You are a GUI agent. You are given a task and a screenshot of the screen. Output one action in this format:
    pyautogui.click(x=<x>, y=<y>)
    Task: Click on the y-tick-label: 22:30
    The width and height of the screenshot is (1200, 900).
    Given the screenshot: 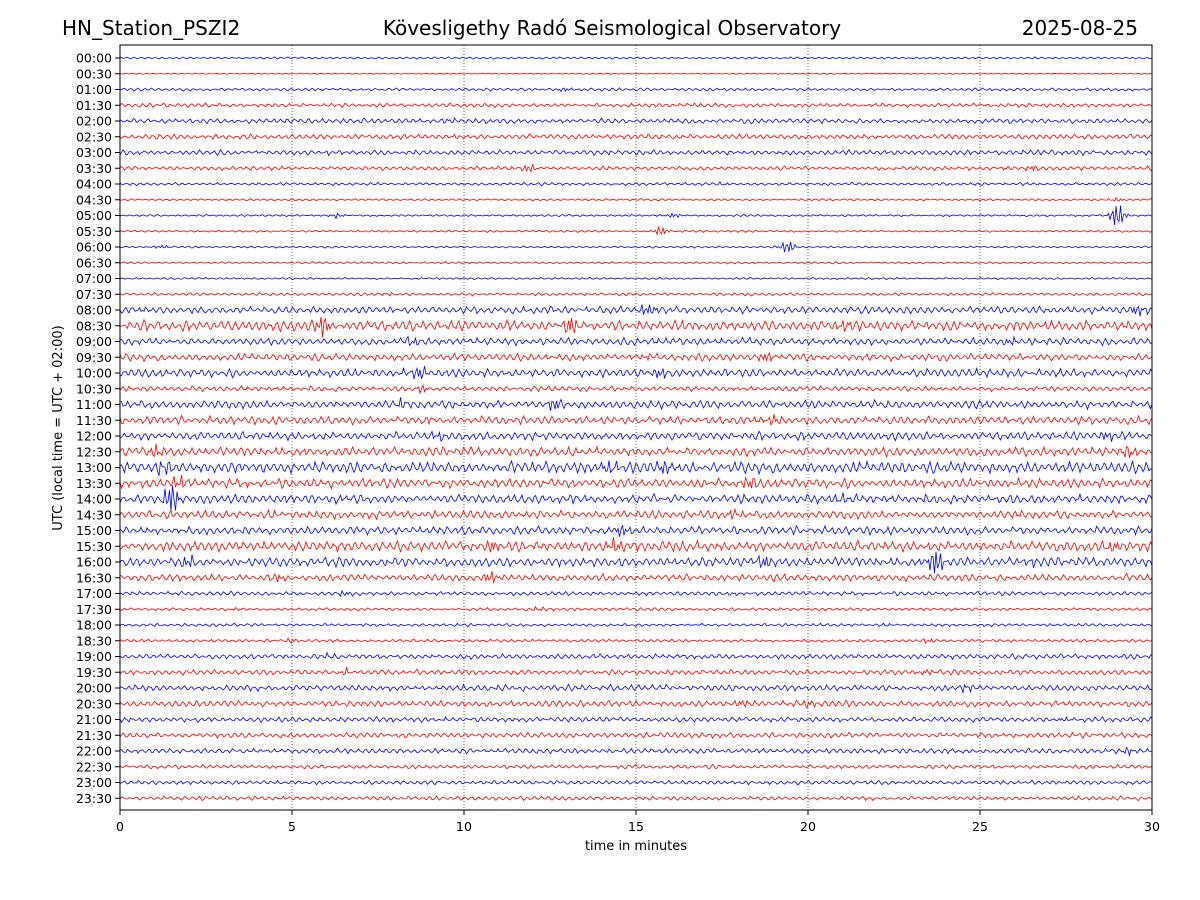 What is the action you would take?
    pyautogui.click(x=94, y=766)
    